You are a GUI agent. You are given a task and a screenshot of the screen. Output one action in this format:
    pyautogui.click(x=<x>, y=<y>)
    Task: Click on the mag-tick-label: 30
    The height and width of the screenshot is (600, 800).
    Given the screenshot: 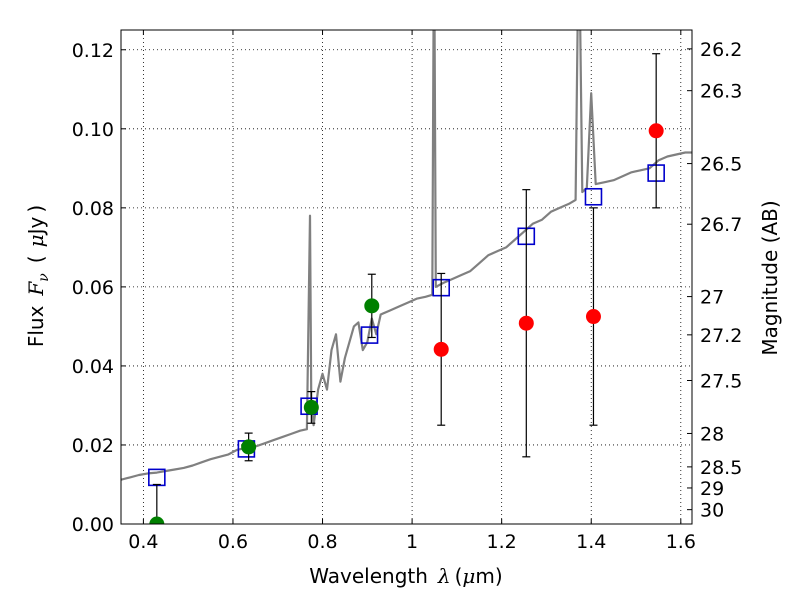 What is the action you would take?
    pyautogui.click(x=712, y=511)
    